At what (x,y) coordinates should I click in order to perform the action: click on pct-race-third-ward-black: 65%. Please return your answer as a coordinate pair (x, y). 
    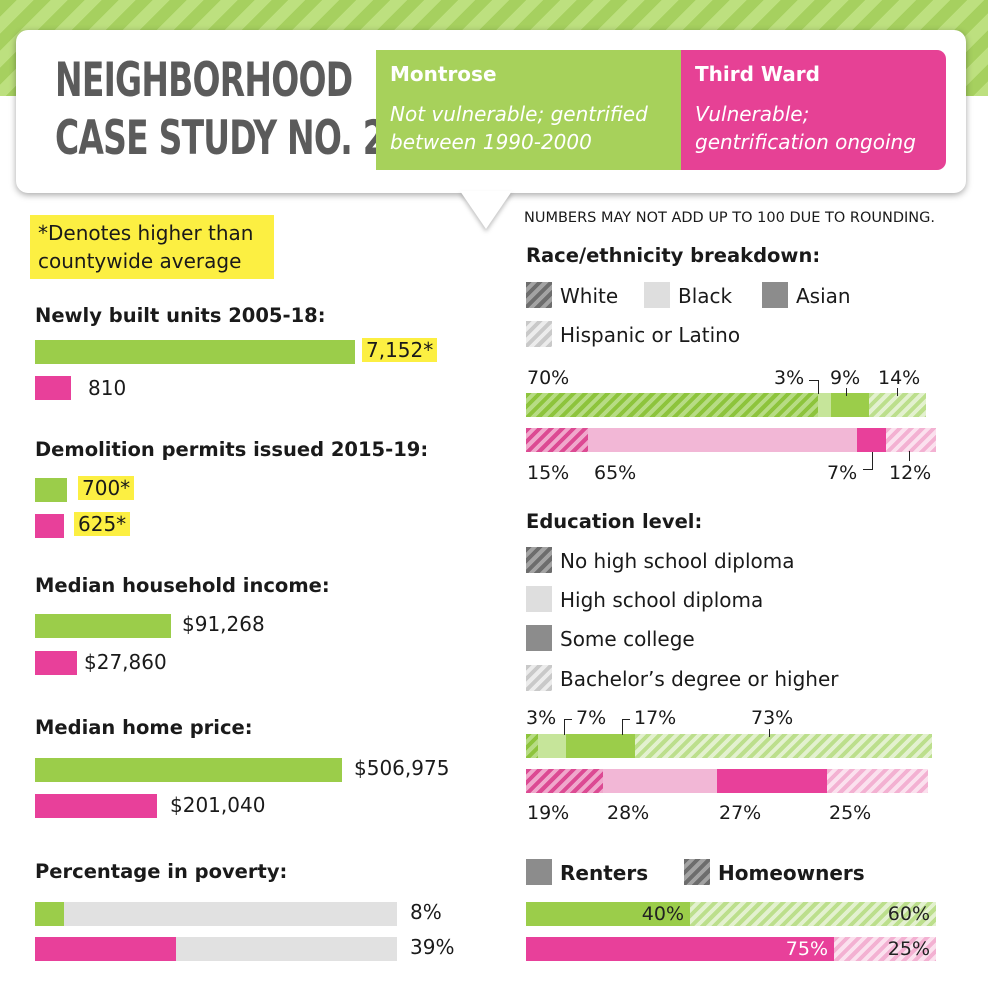
    Looking at the image, I should click on (615, 473).